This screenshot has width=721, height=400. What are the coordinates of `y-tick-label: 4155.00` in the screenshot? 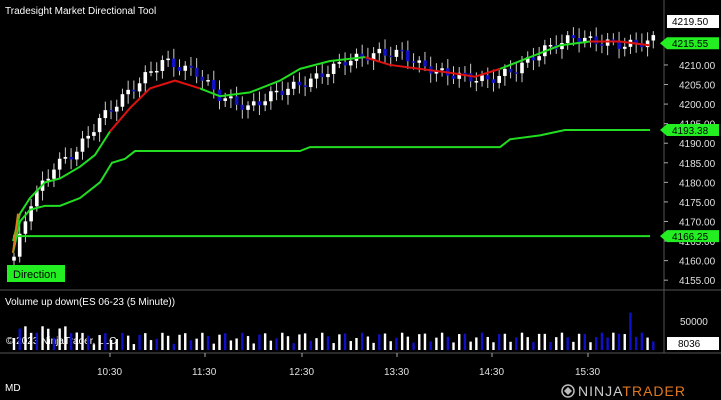 It's located at (697, 281).